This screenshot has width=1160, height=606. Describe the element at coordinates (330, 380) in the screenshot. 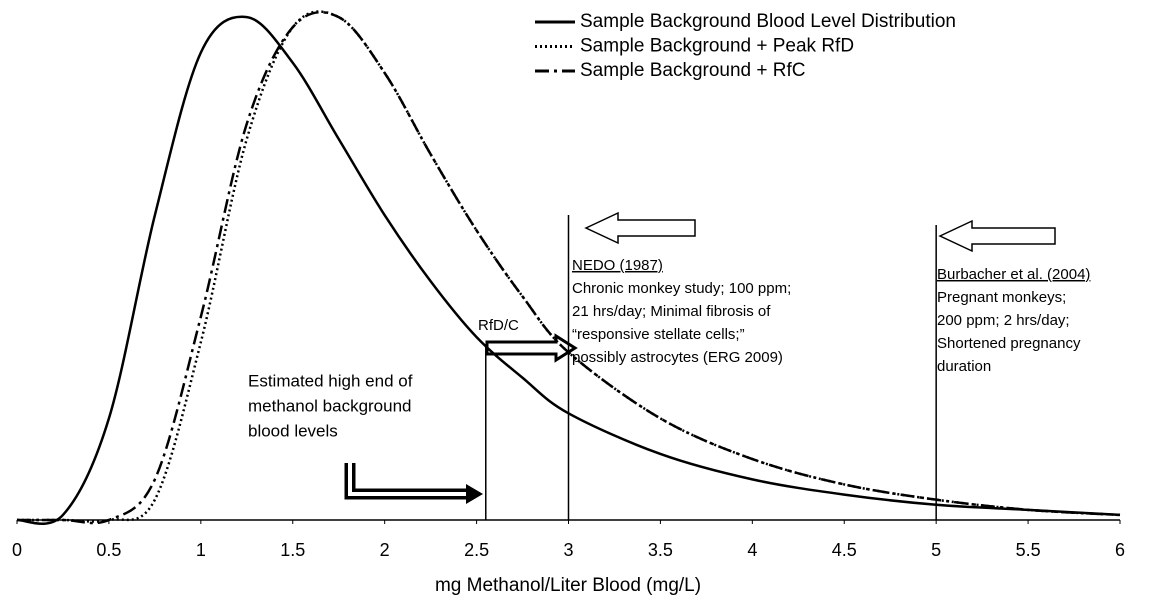

I see `annotation: Estimated high end of` at that location.